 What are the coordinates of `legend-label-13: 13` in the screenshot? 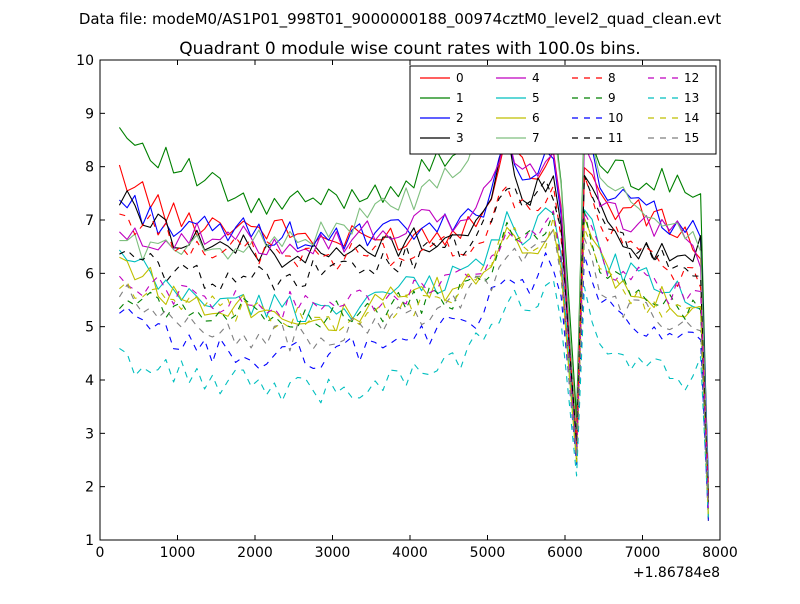 It's located at (691, 98).